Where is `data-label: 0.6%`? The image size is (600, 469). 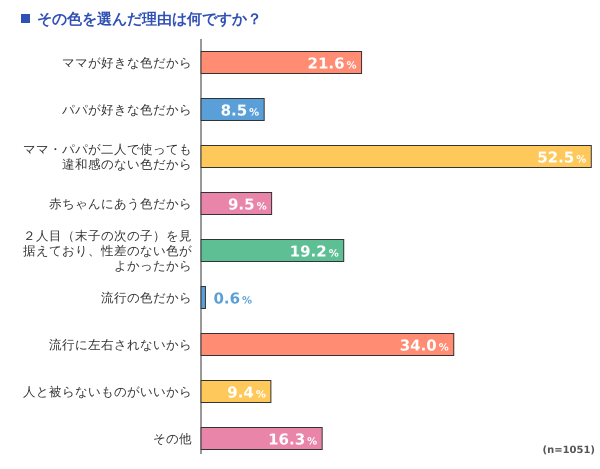
data-label: 0.6% is located at coordinates (232, 299).